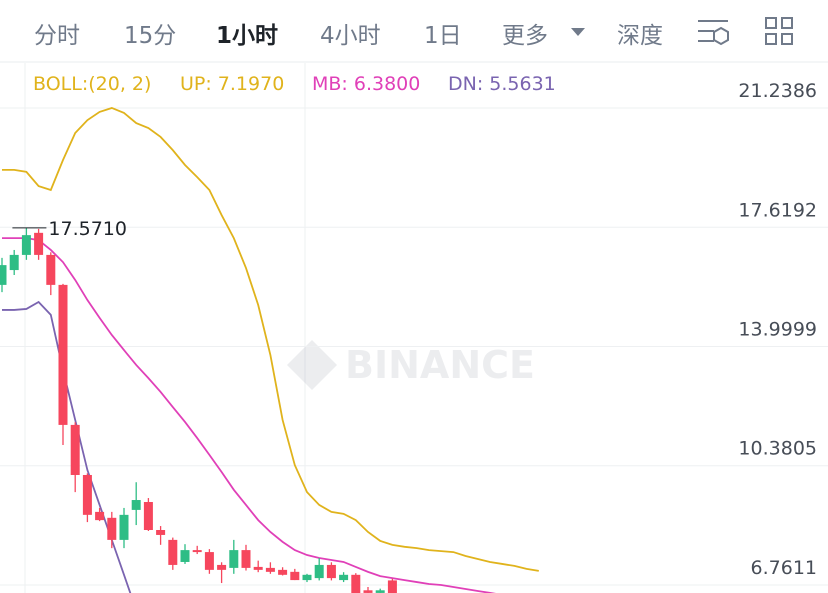 Image resolution: width=828 pixels, height=593 pixels. I want to click on tab: 分时, so click(57, 36).